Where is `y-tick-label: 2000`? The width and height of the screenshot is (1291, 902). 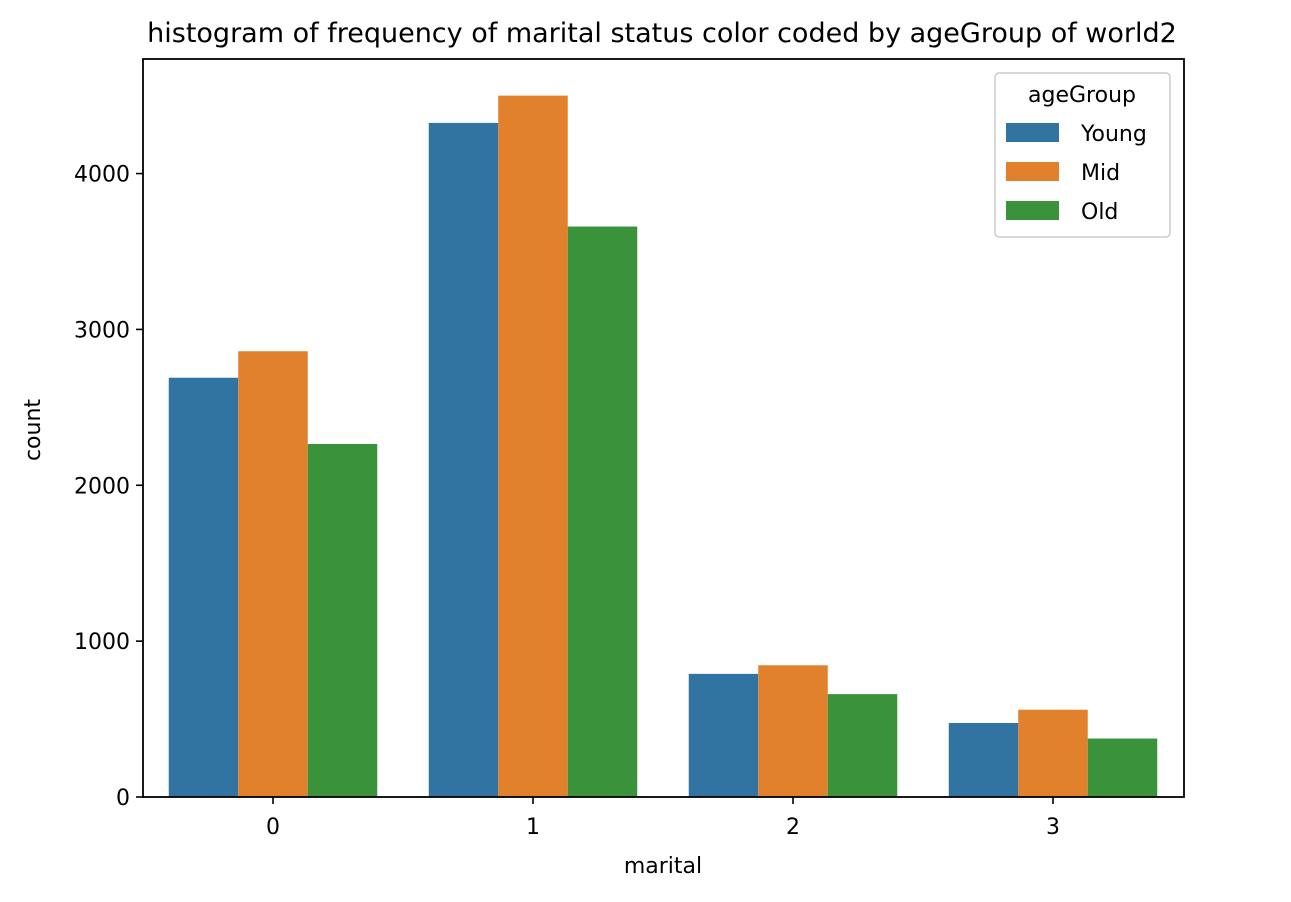 y-tick-label: 2000 is located at coordinates (102, 486).